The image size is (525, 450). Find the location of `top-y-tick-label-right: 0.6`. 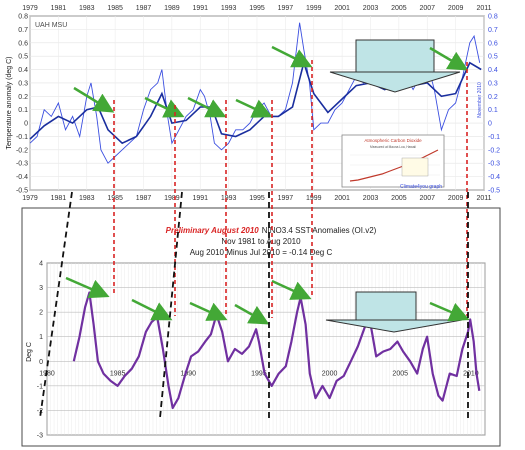

top-y-tick-label-right: 0.6 is located at coordinates (493, 43).